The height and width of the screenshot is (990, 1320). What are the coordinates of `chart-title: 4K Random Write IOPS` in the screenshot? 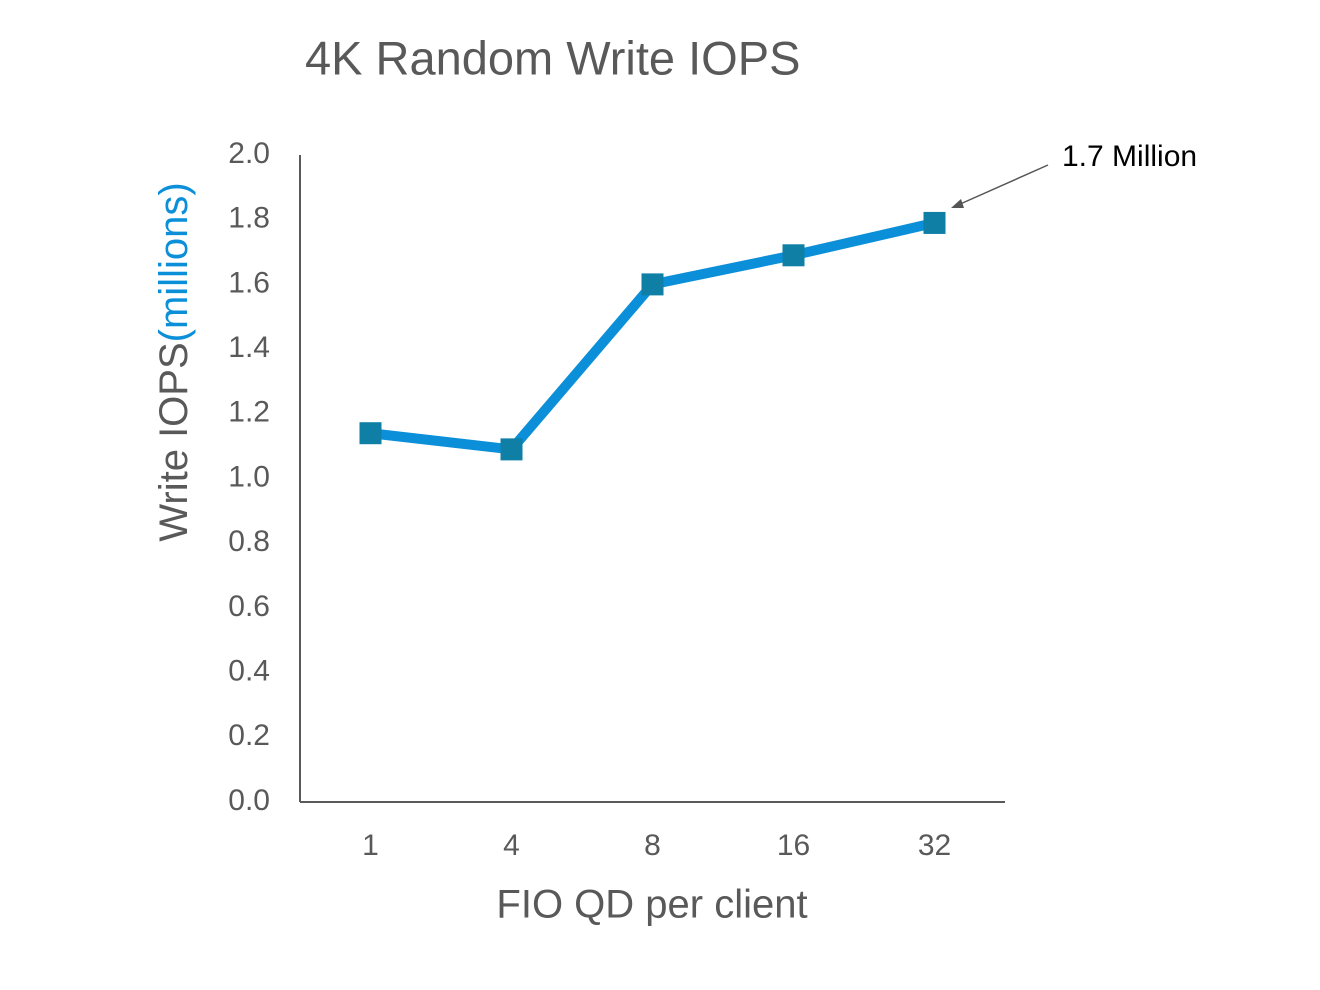 It's located at (552, 57).